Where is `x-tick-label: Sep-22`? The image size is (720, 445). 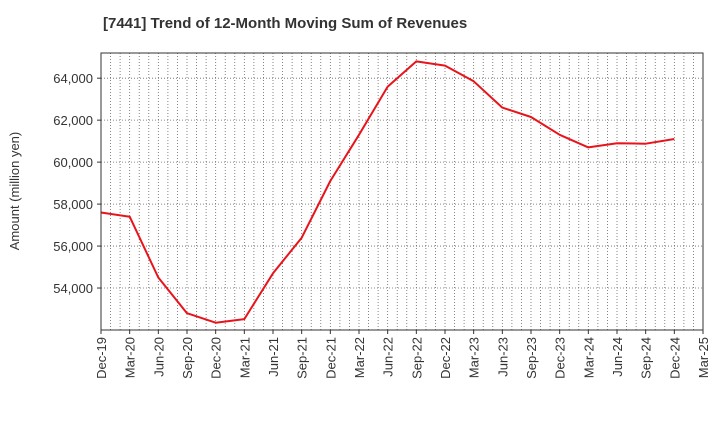 x-tick-label: Sep-22 is located at coordinates (416, 358).